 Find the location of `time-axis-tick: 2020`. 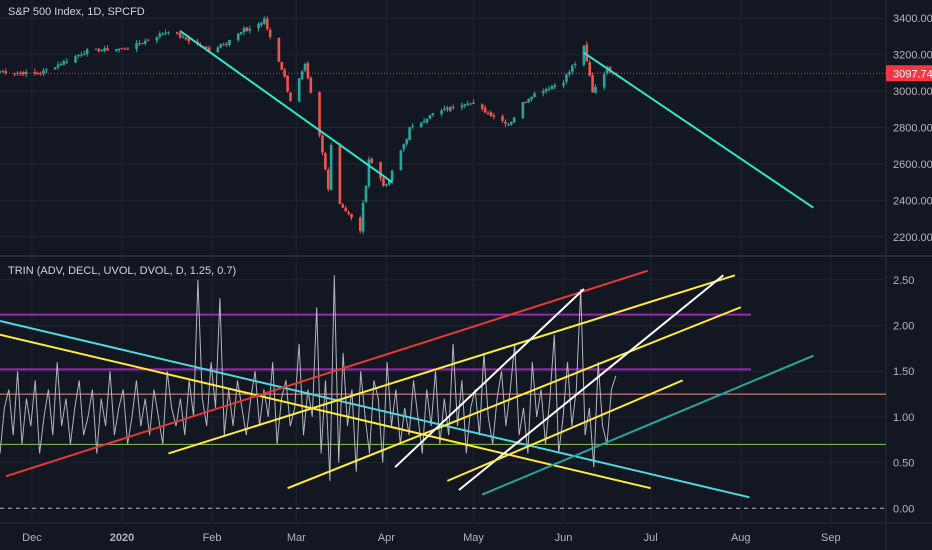

time-axis-tick: 2020 is located at coordinates (122, 538).